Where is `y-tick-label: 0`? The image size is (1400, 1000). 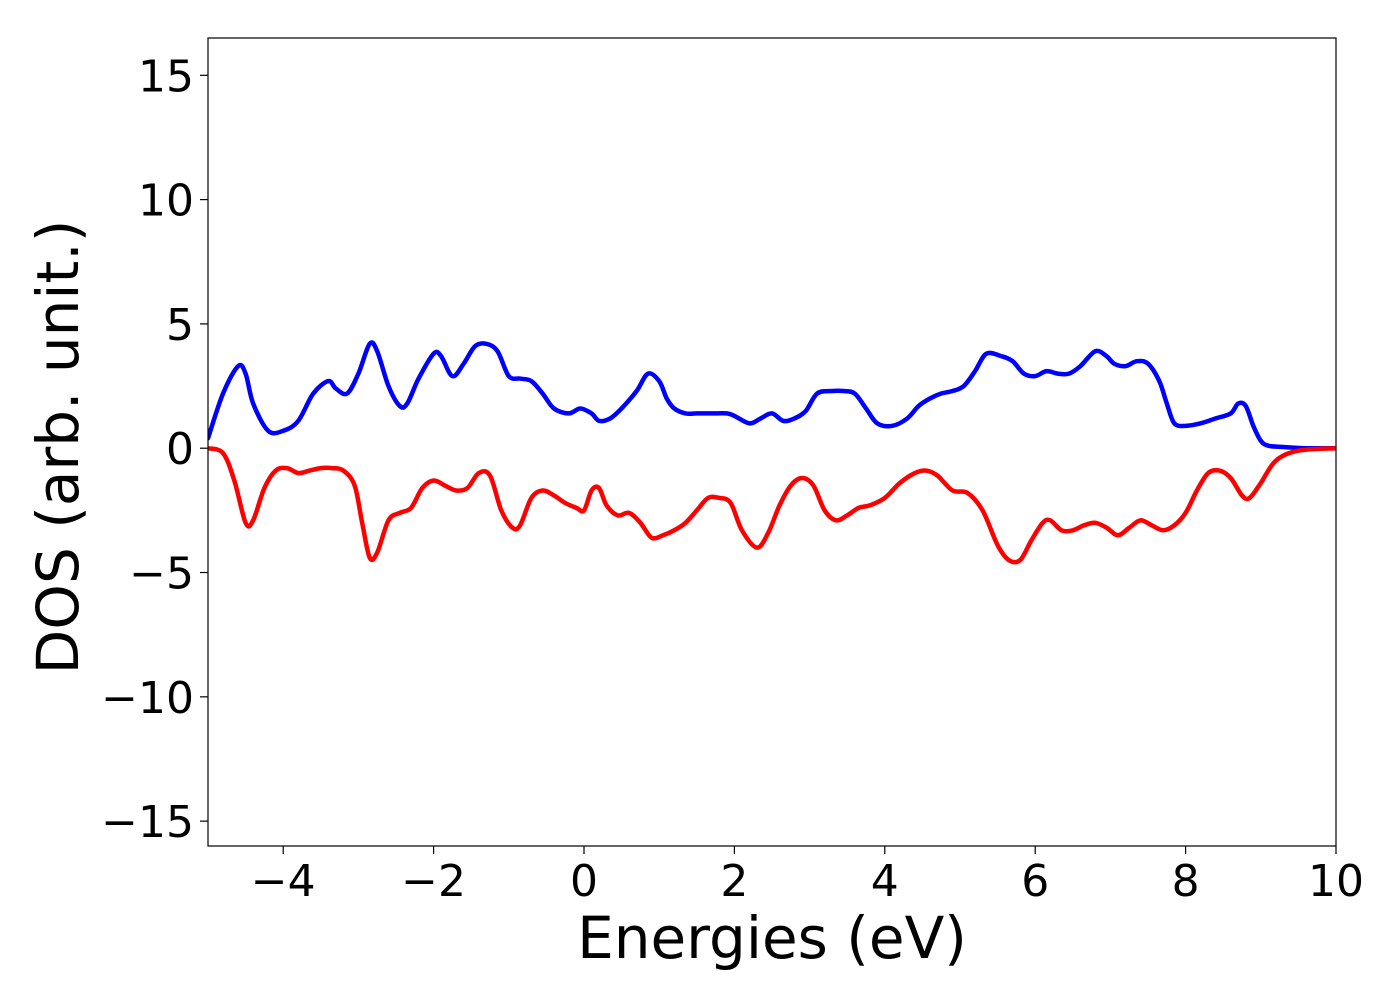
y-tick-label: 0 is located at coordinates (180, 449).